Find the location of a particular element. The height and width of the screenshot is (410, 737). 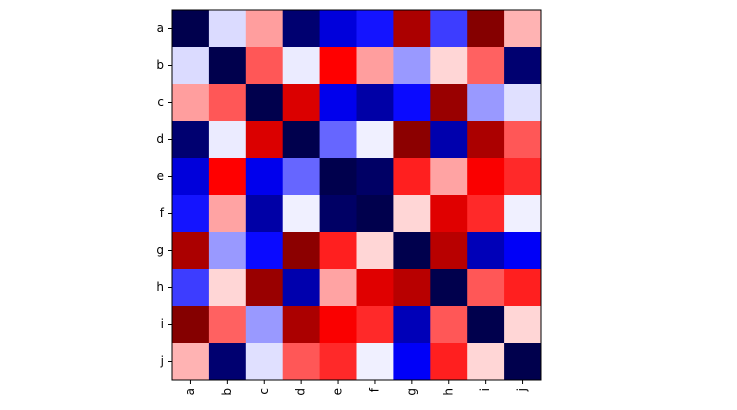

y-tick-label: f is located at coordinates (162, 213).